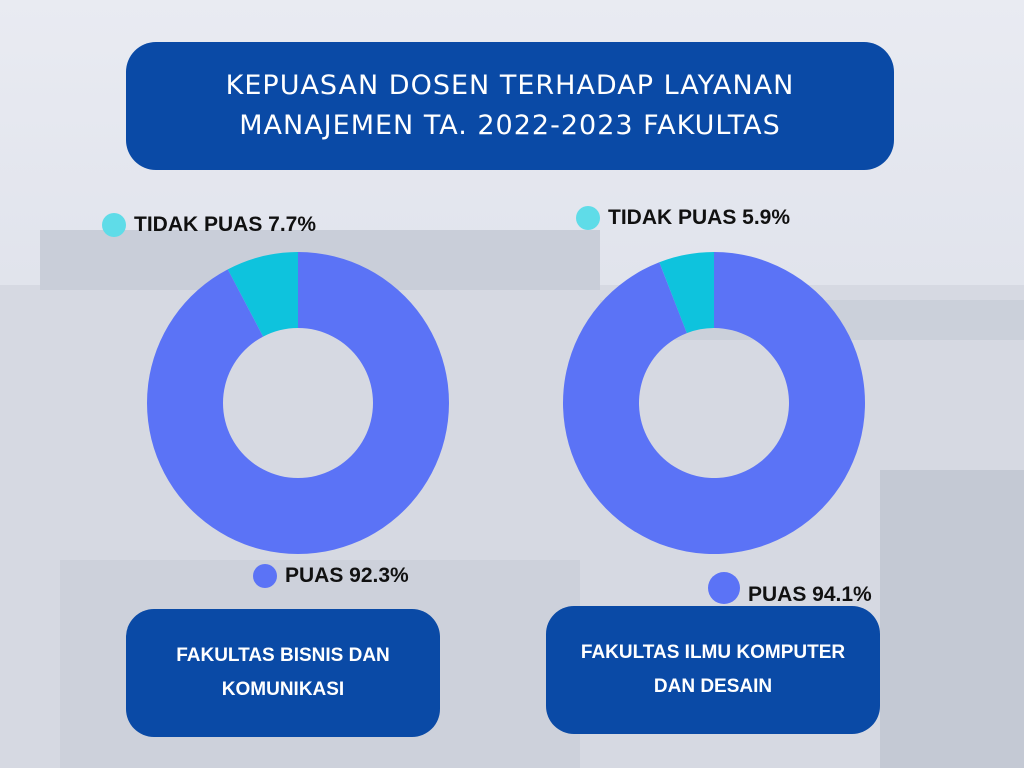 The height and width of the screenshot is (768, 1024). What do you see at coordinates (699, 217) in the screenshot?
I see `legend-label-not-satisfied: TIDAK PUAS 5.9%` at bounding box center [699, 217].